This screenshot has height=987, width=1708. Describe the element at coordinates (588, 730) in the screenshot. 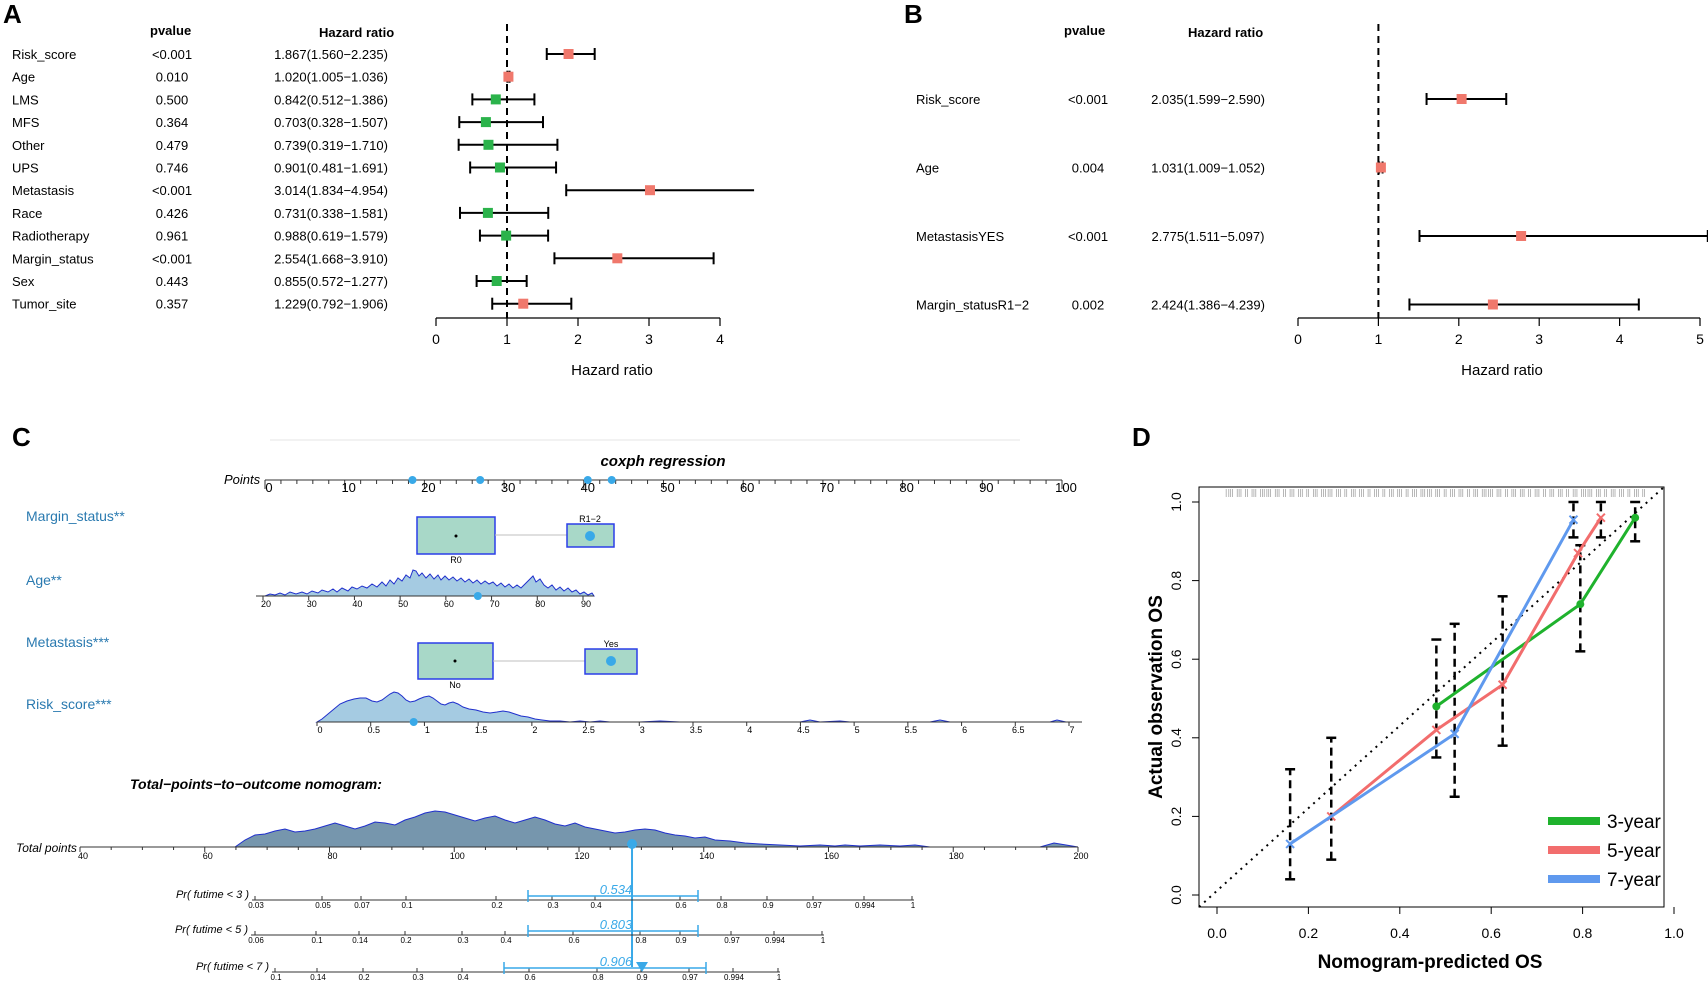

I see `axis-tick-label: 2.5` at that location.